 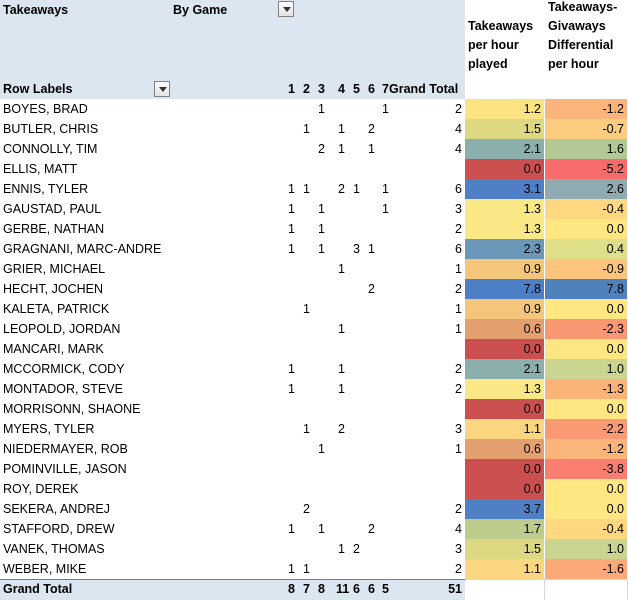 I want to click on table-row: GAUSTAD, PAUL 1 1 1 3 1.3 -0.4, so click(x=314, y=209).